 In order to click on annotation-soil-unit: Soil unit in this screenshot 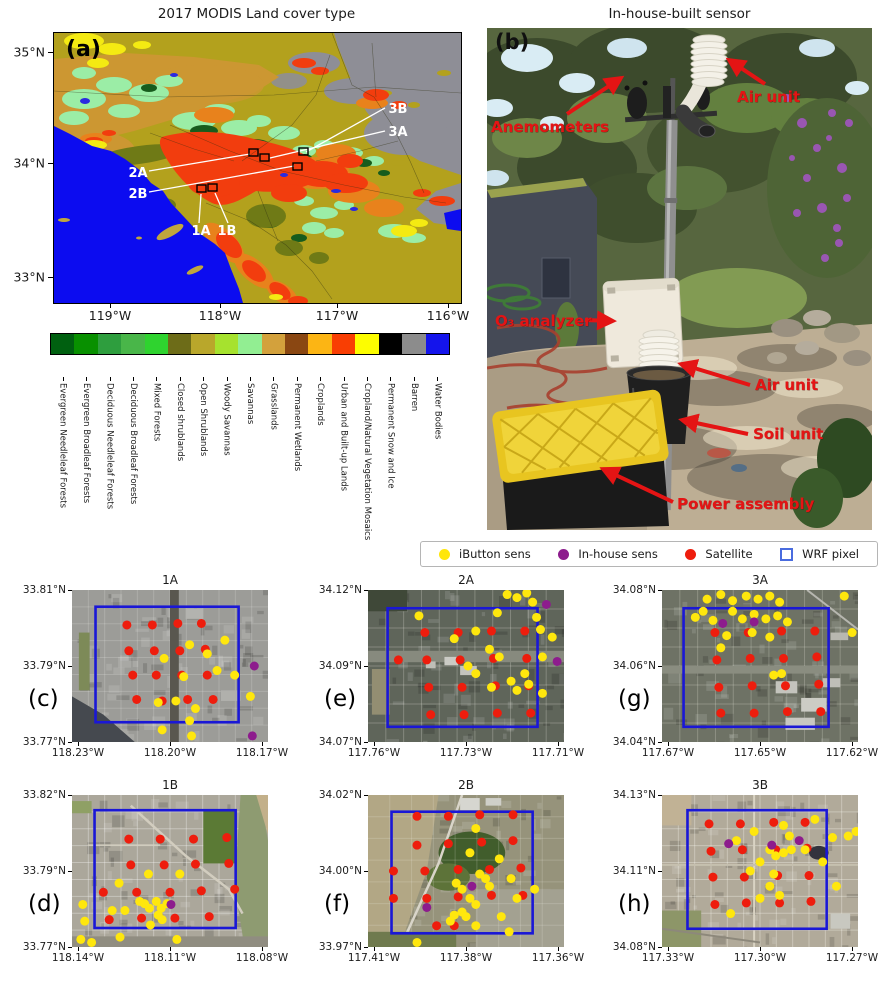, I will do `click(788, 434)`.